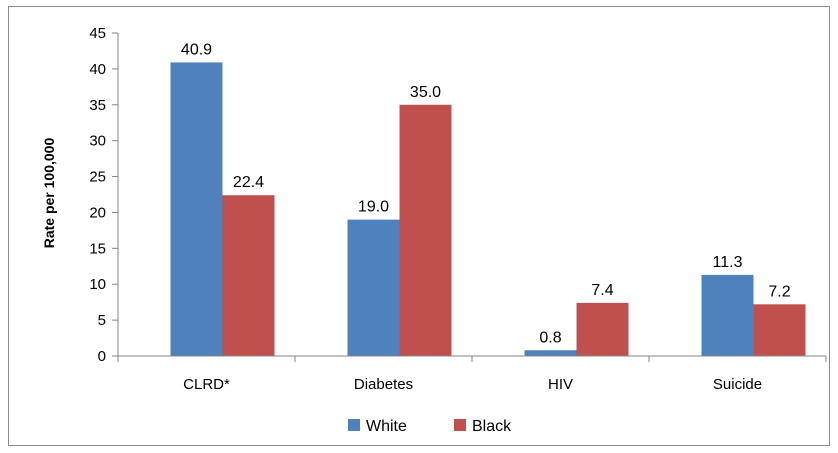  Describe the element at coordinates (102, 320) in the screenshot. I see `y-tick-label: 5` at that location.